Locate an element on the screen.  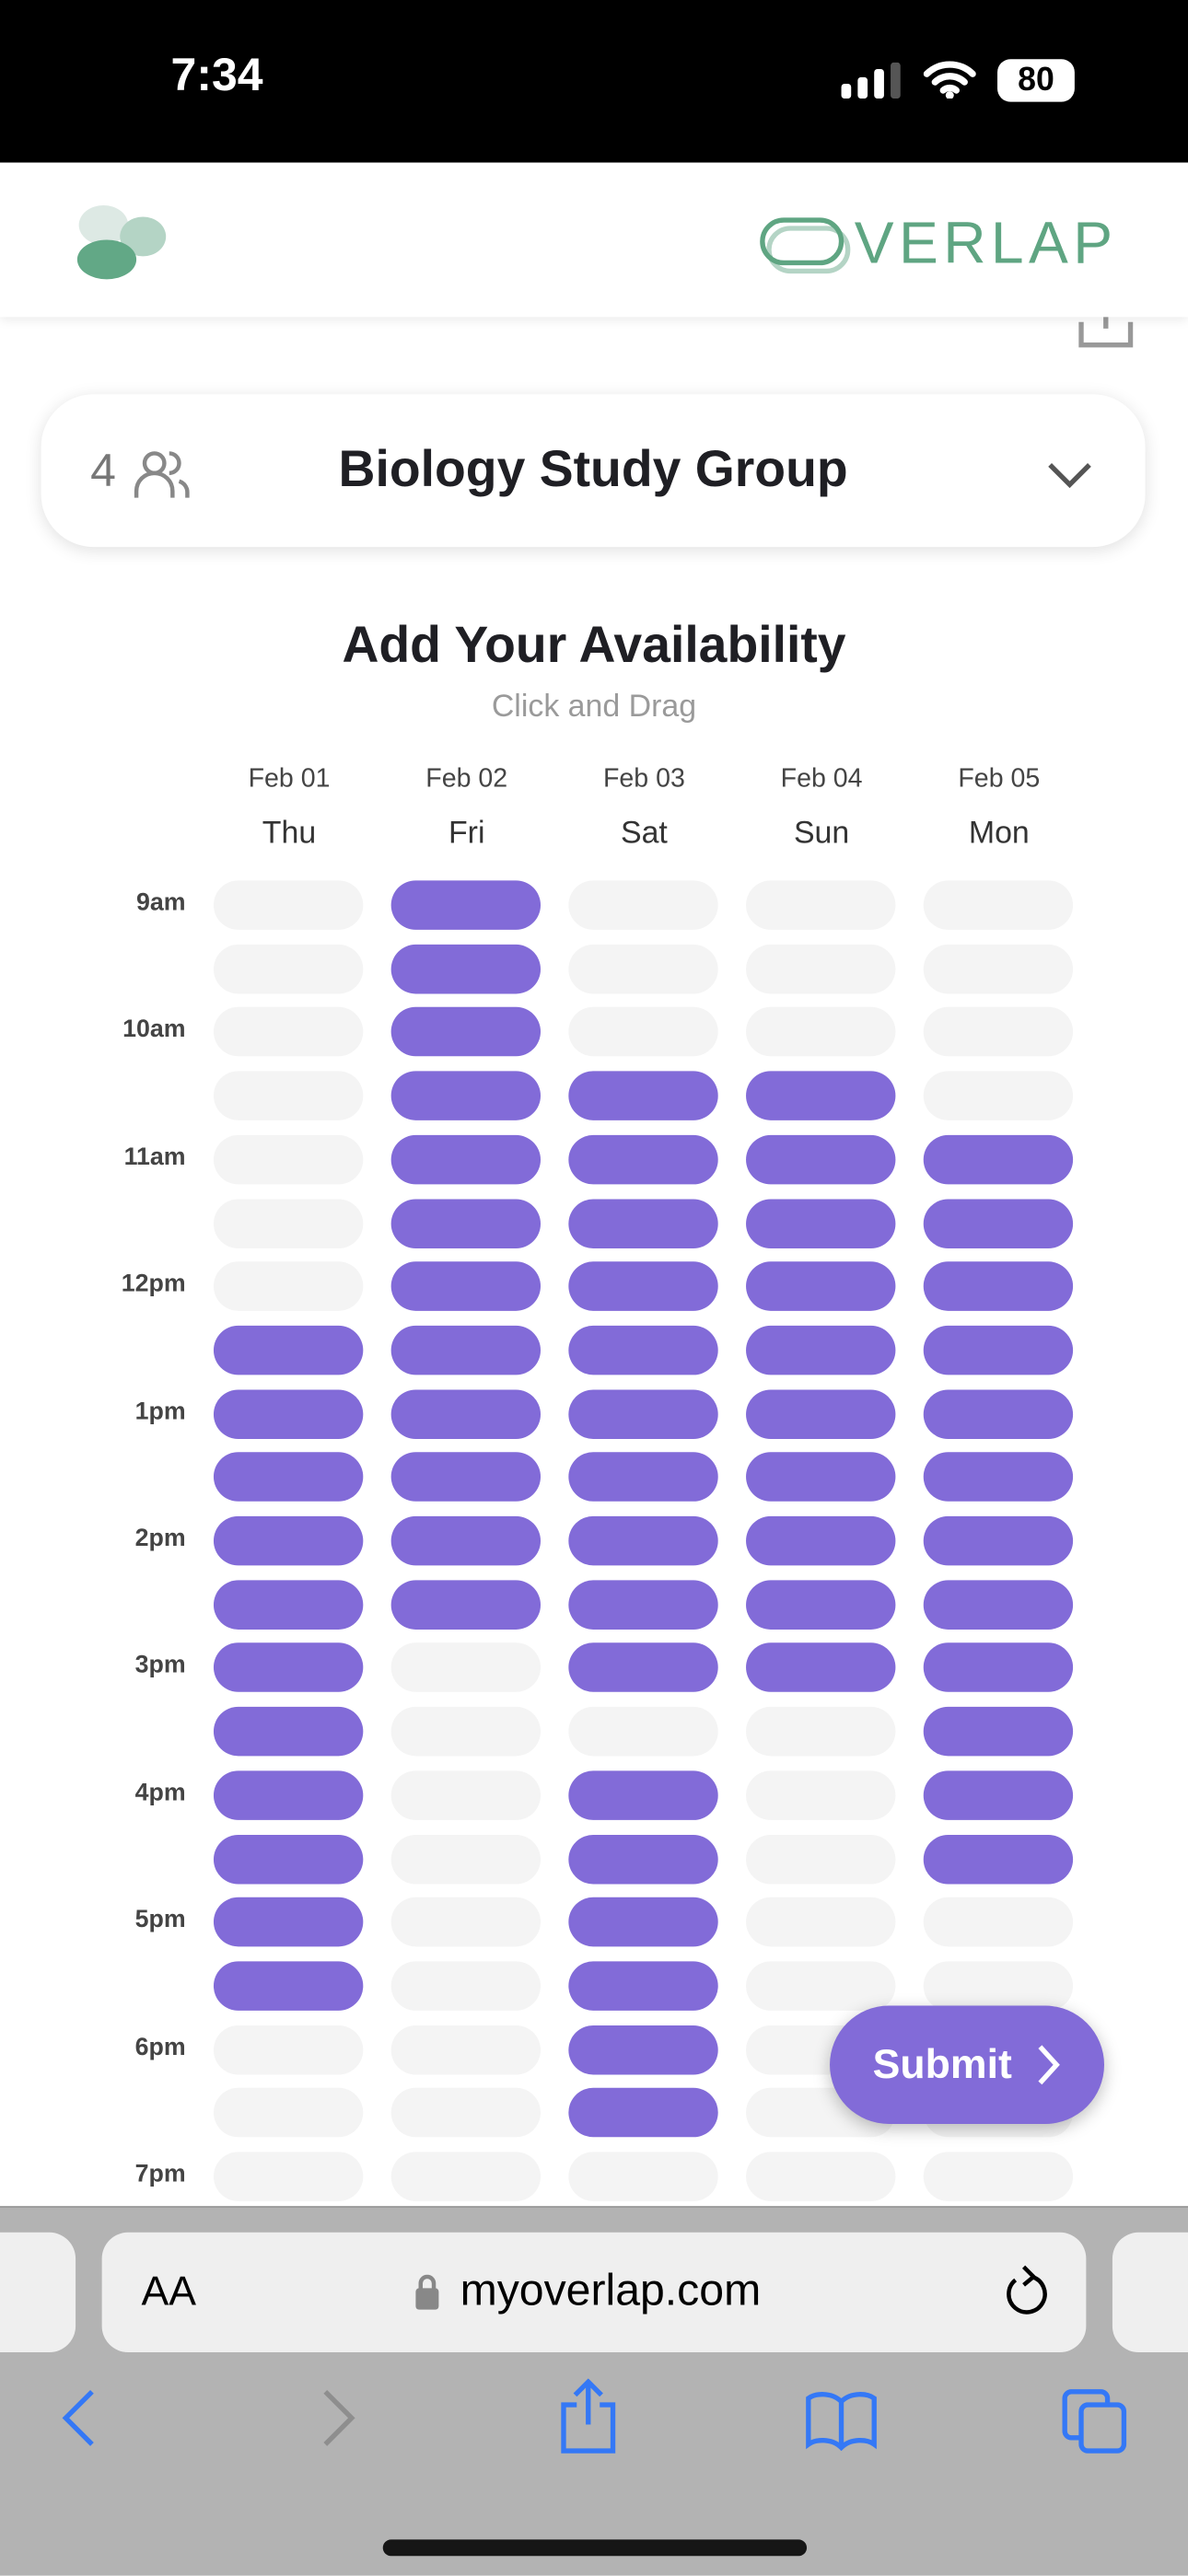
group-selector: 4 Biology Study Group is located at coordinates (593, 471).